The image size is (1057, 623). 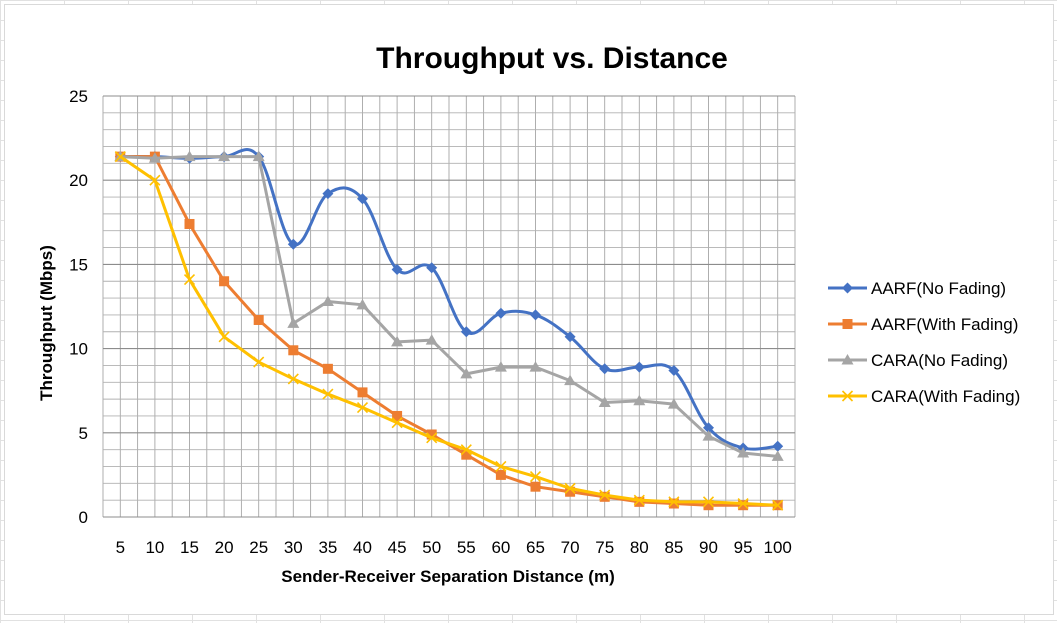 I want to click on x-tick-label: 30, so click(x=293, y=547).